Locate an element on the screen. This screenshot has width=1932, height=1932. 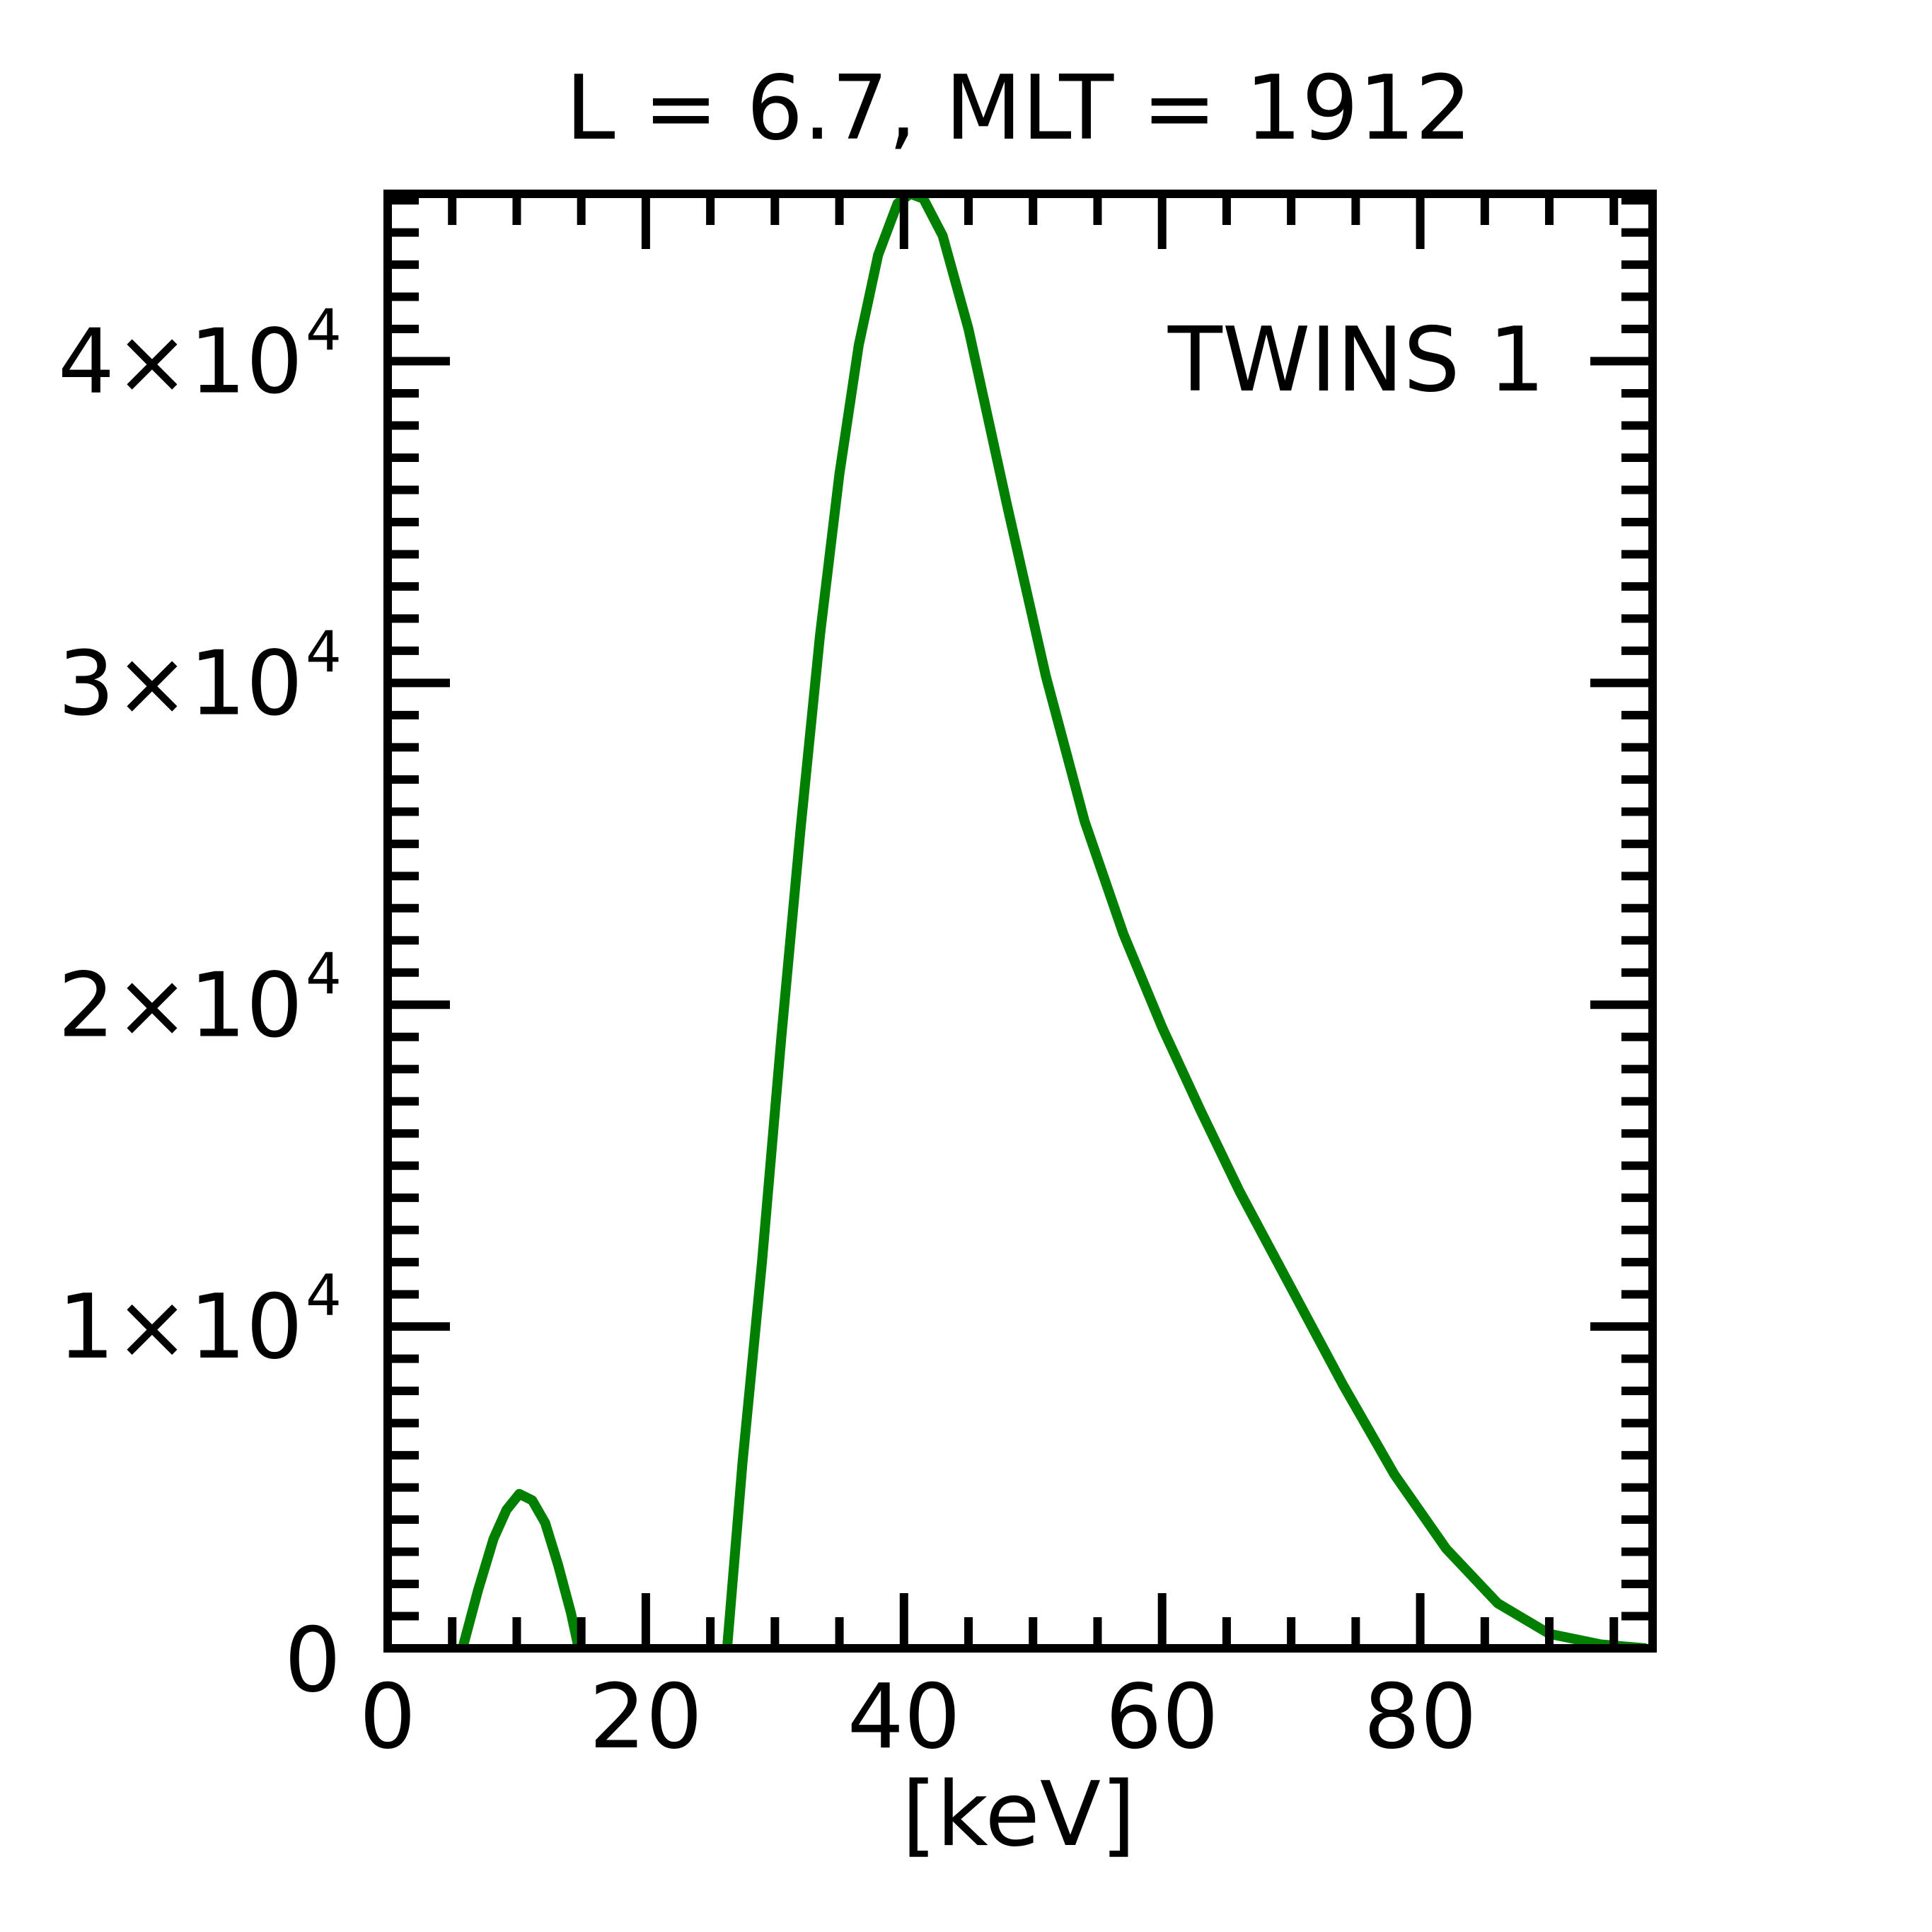
x-tick-label-80: 80 is located at coordinates (1419, 1717).